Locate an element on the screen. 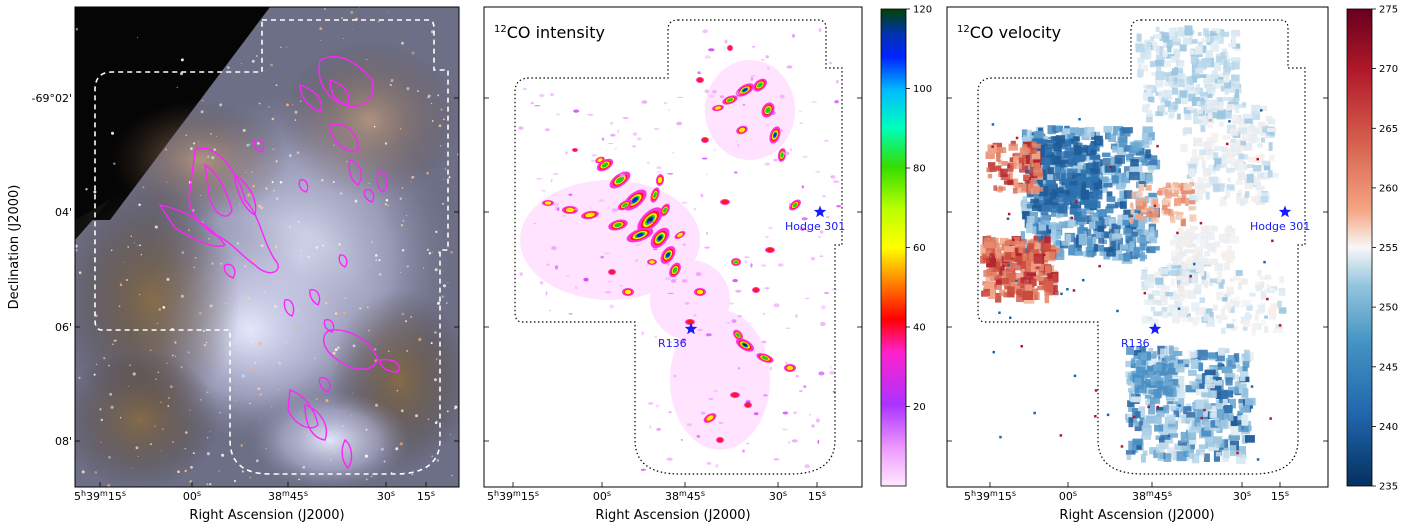  colorbar-tick-label: 270 is located at coordinates (1388, 69).